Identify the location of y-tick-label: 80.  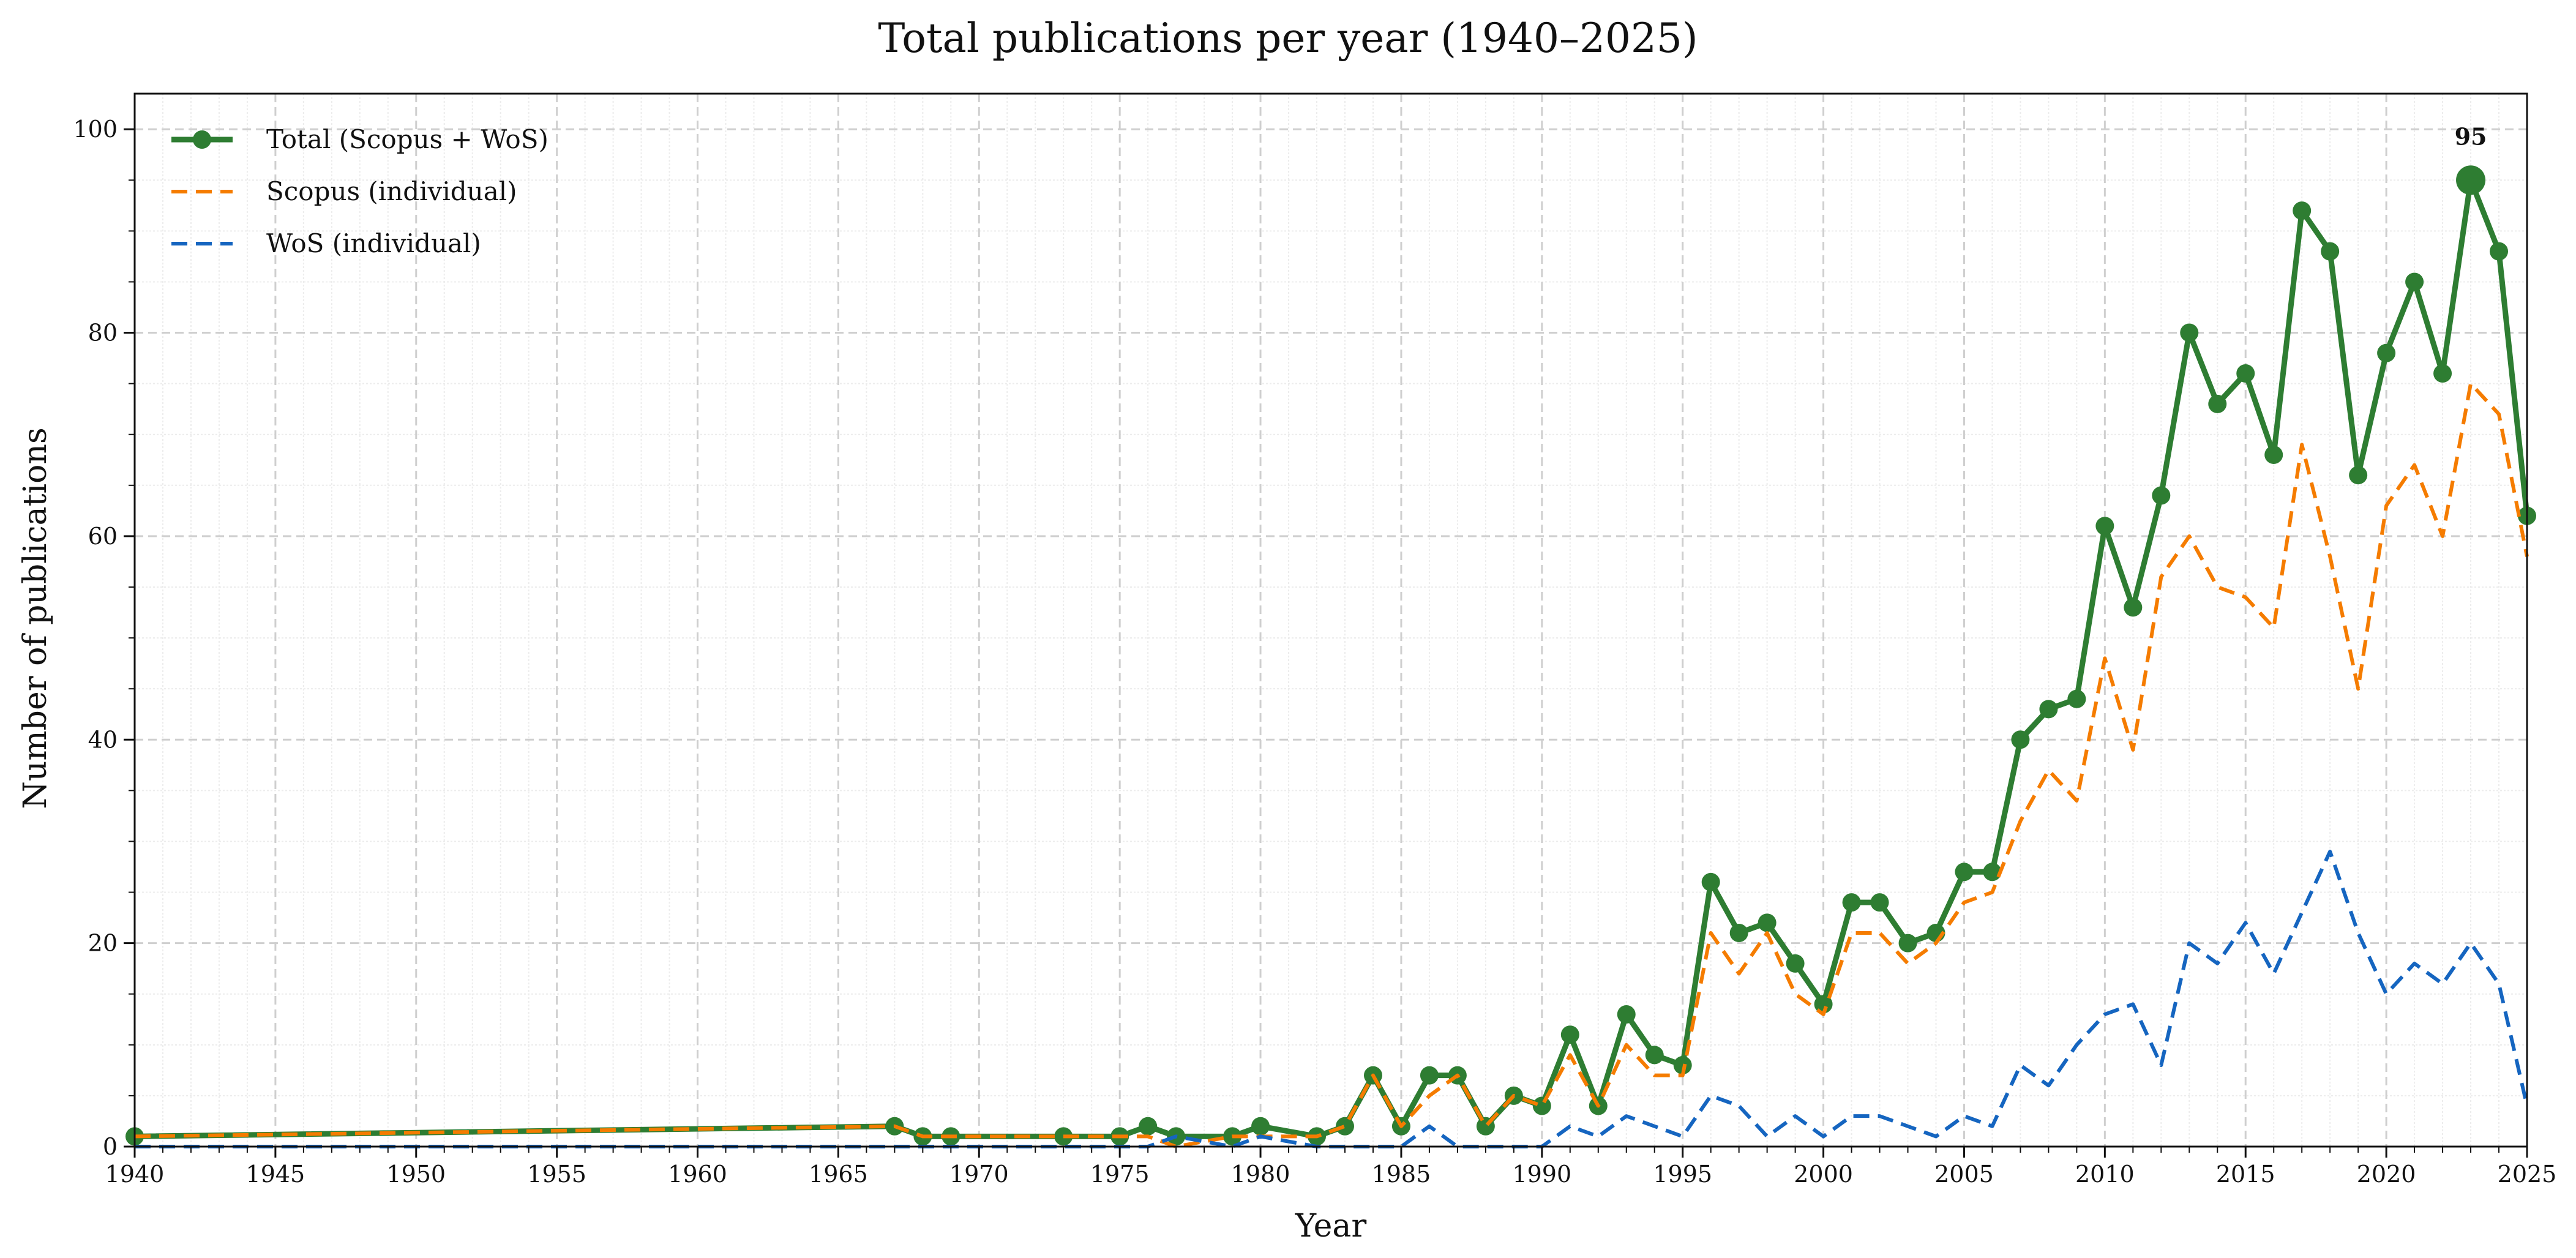
(103, 333).